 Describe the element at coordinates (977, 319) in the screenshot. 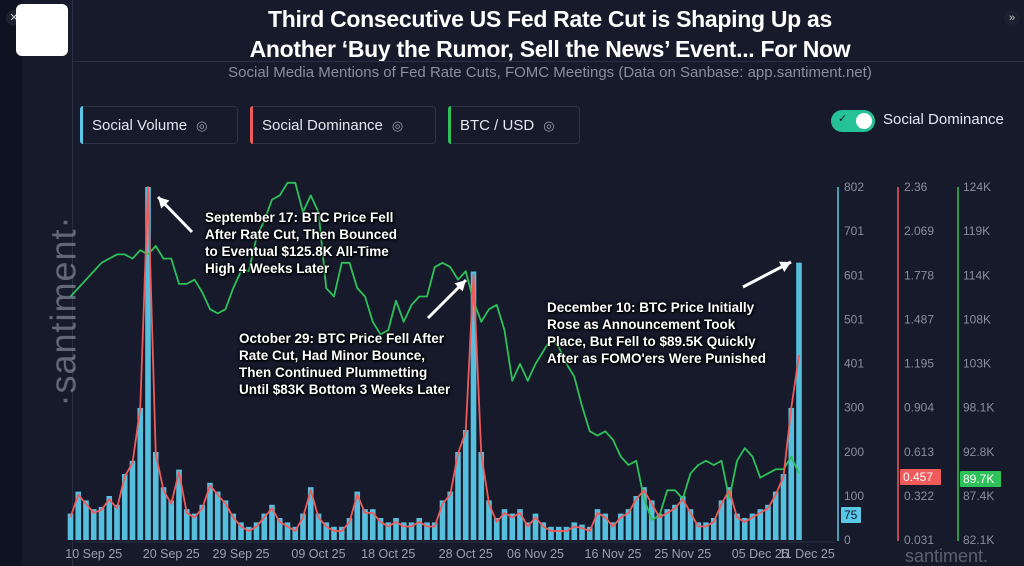

I see `btc-tick-label: 108K` at that location.